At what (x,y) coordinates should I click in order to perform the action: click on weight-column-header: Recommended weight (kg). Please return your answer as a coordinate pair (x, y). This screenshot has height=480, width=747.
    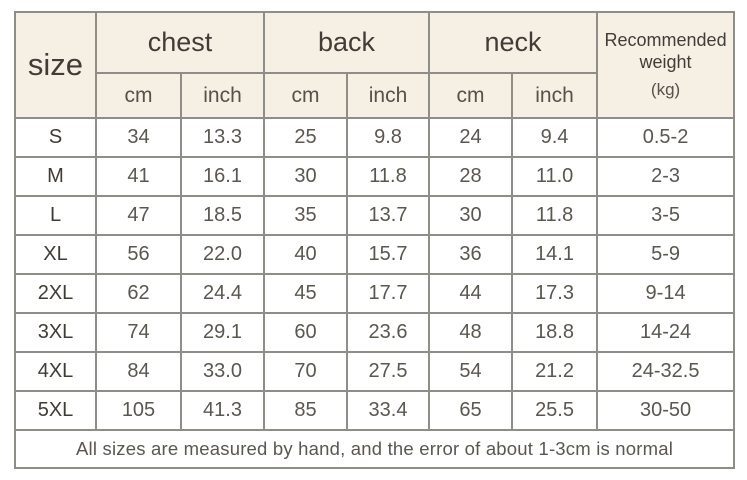
    Looking at the image, I should click on (666, 65).